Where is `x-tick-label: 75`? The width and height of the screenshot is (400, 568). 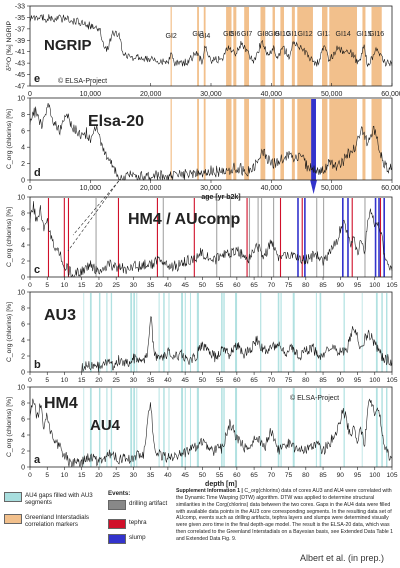 x-tick-label: 75 is located at coordinates (289, 285).